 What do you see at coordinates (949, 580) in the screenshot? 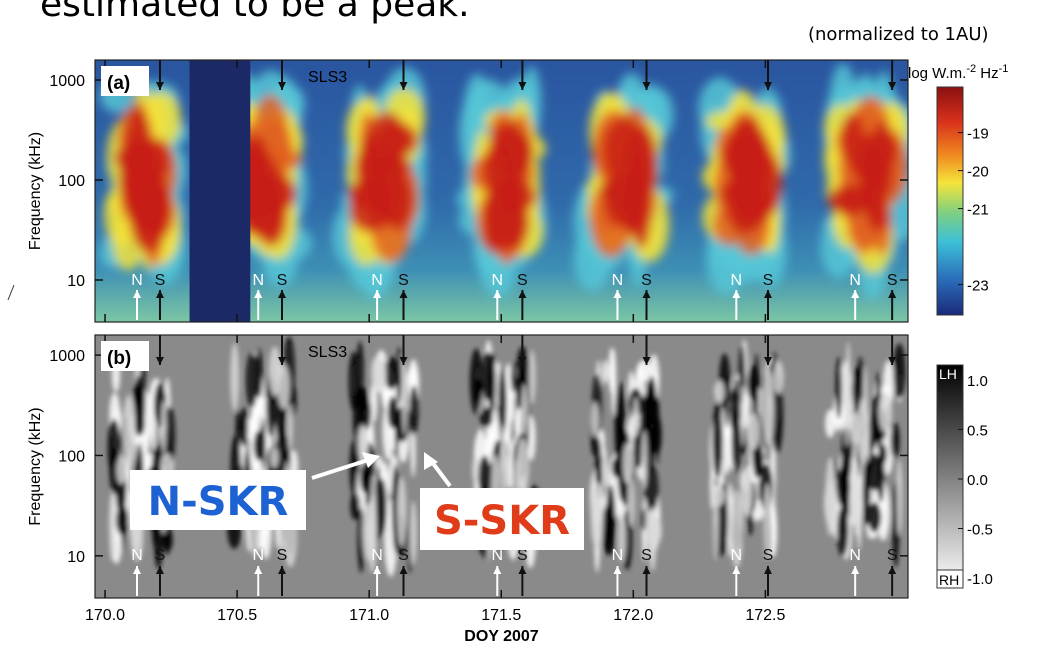
I see `colorbar-bottom-label: RH` at bounding box center [949, 580].